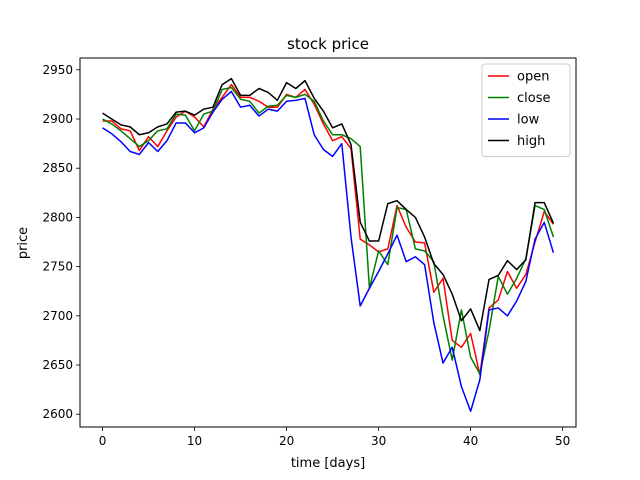 The height and width of the screenshot is (480, 640). What do you see at coordinates (286, 441) in the screenshot?
I see `x-tick-label: 20` at bounding box center [286, 441].